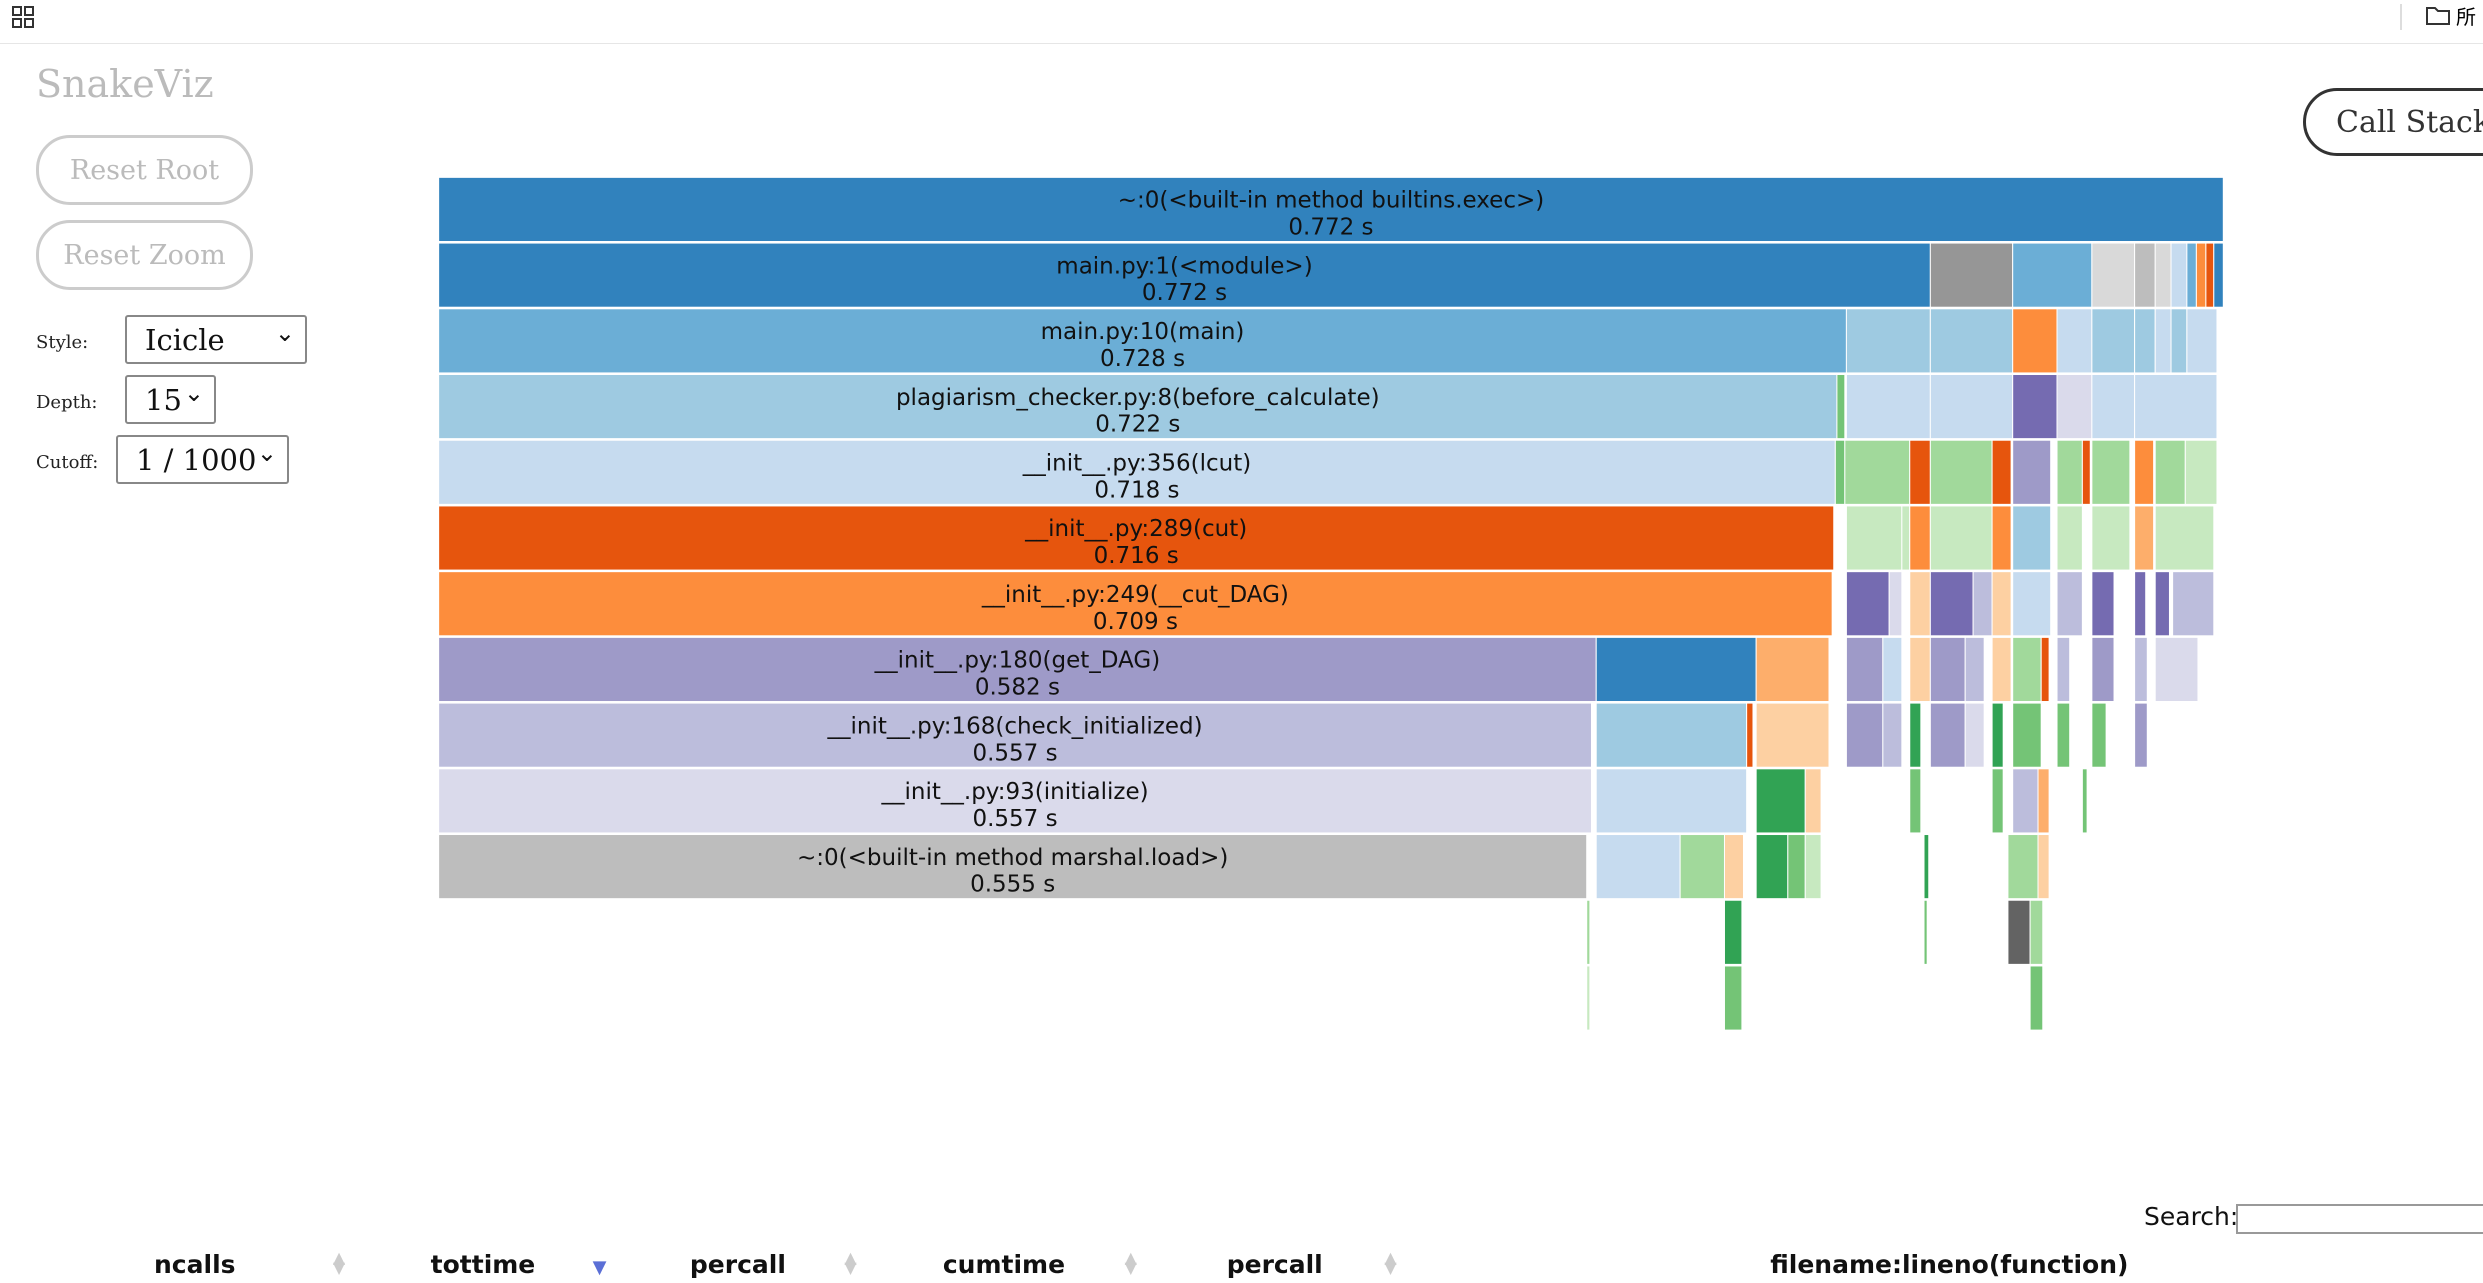 The width and height of the screenshot is (2483, 1283). I want to click on icicle-node: __init__.py:249(__cut_DAG)0.709 s, so click(1135, 604).